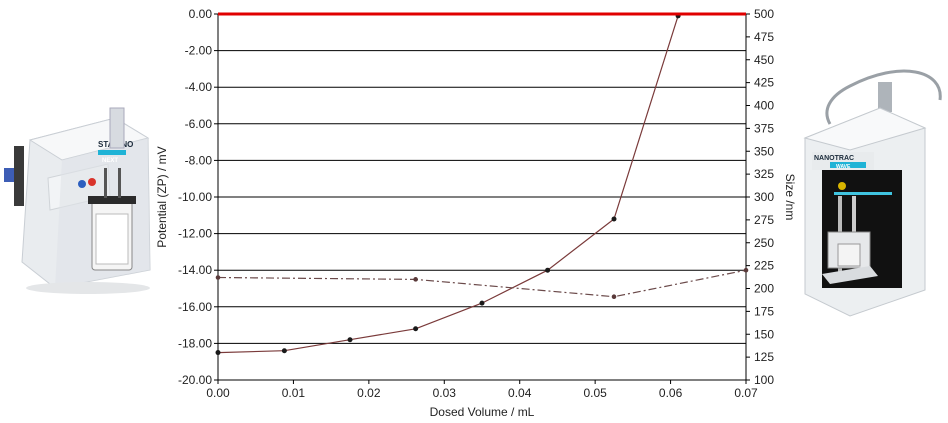 The image size is (948, 423). Describe the element at coordinates (482, 283) in the screenshot. I see `size-series-line` at that location.